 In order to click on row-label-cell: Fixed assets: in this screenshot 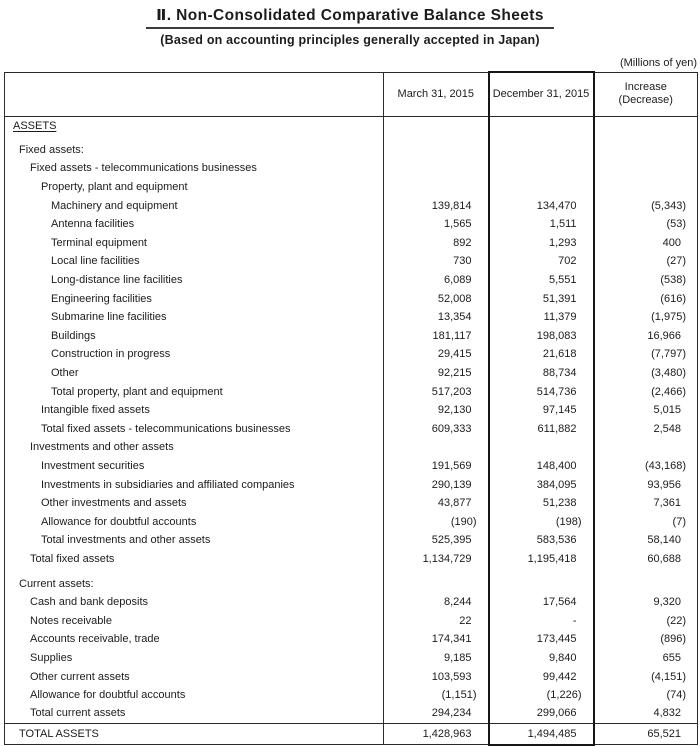, I will do `click(194, 147)`.